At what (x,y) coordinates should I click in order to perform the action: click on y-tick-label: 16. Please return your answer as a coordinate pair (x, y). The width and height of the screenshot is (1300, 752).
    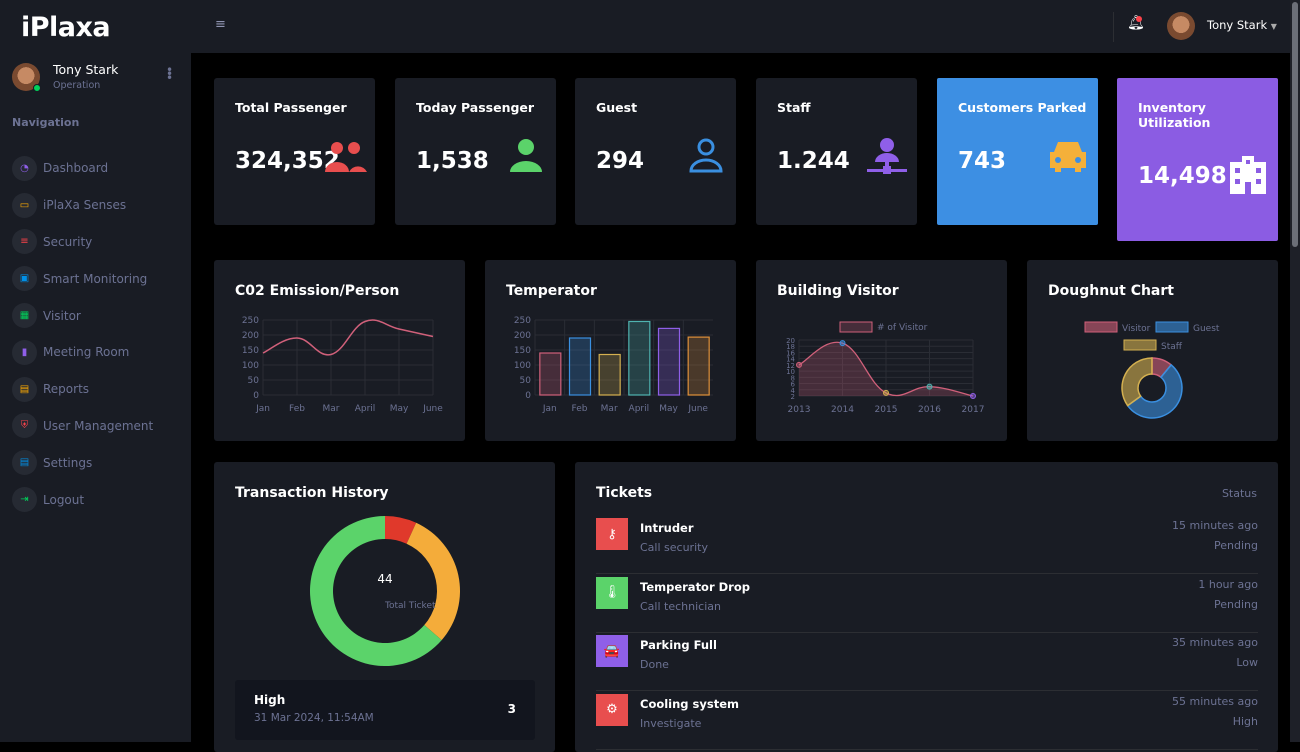
    Looking at the image, I should click on (790, 353).